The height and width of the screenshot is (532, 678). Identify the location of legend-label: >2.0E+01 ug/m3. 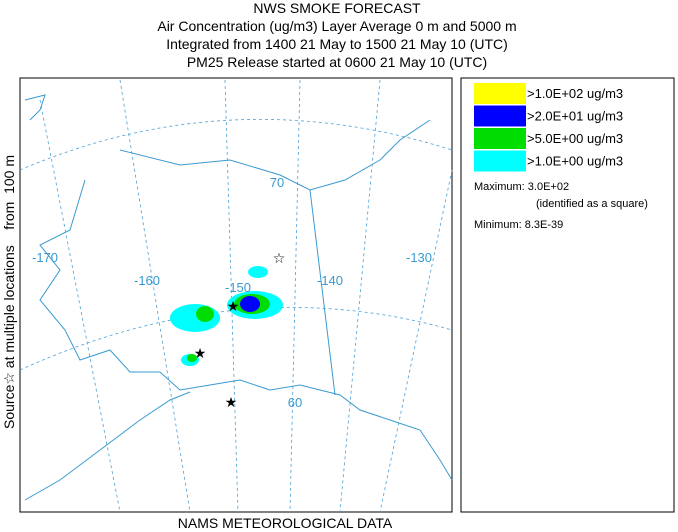
(575, 116).